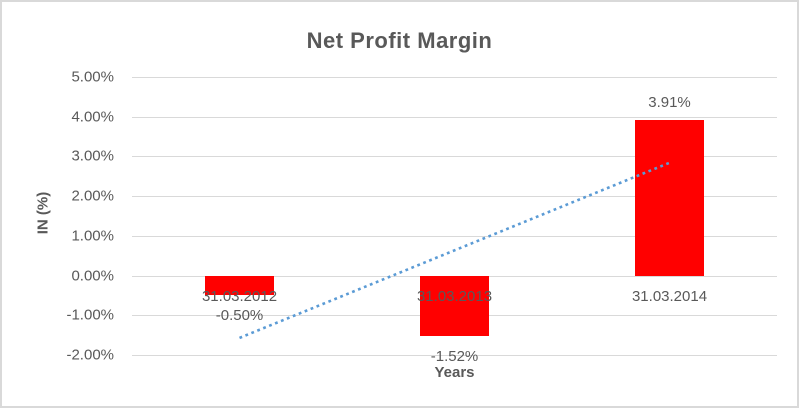  Describe the element at coordinates (92, 236) in the screenshot. I see `y-tick-label: 1.00%` at that location.